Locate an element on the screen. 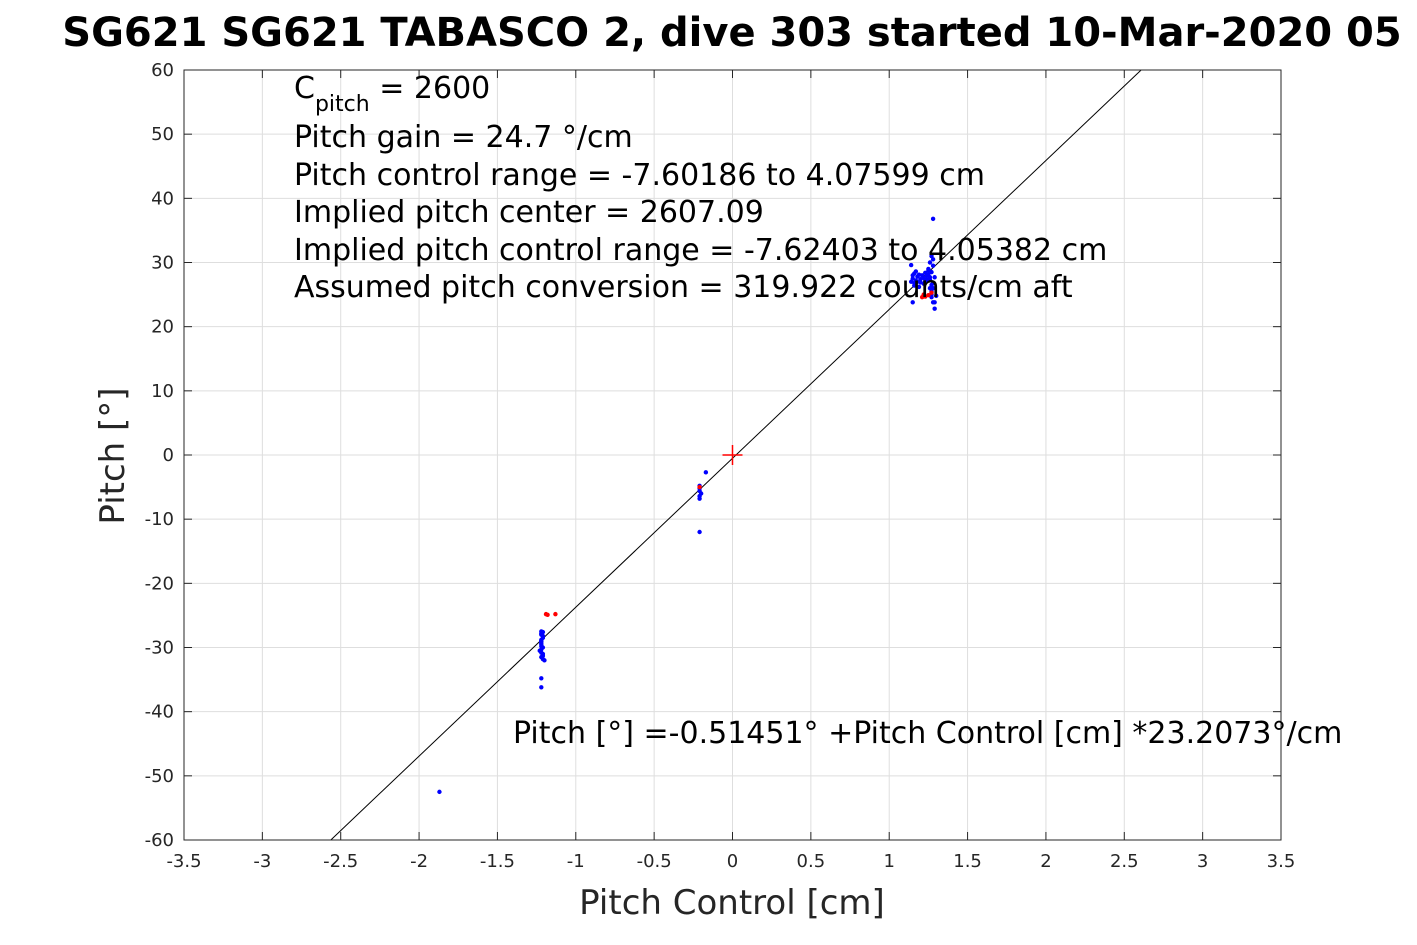 This screenshot has width=1417, height=945. y-tick-label: -40 is located at coordinates (159, 712).